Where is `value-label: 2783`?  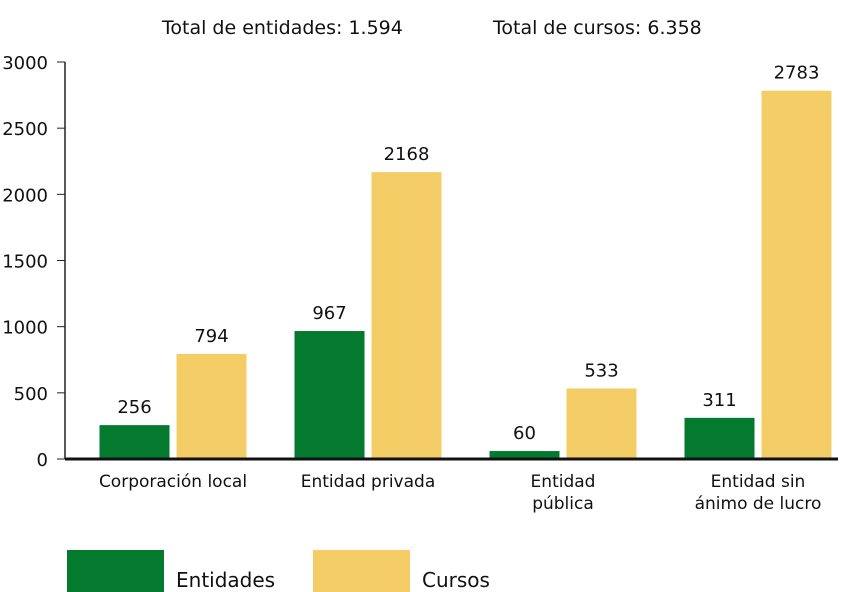
value-label: 2783 is located at coordinates (797, 73).